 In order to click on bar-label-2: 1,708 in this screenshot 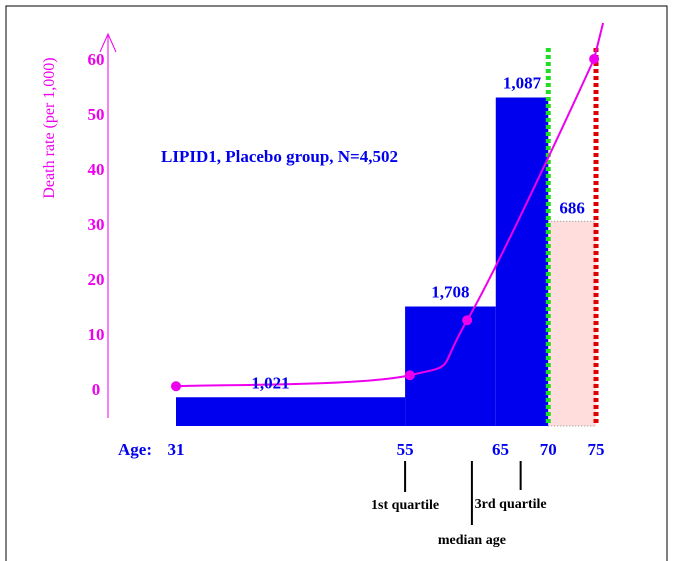, I will do `click(450, 292)`.